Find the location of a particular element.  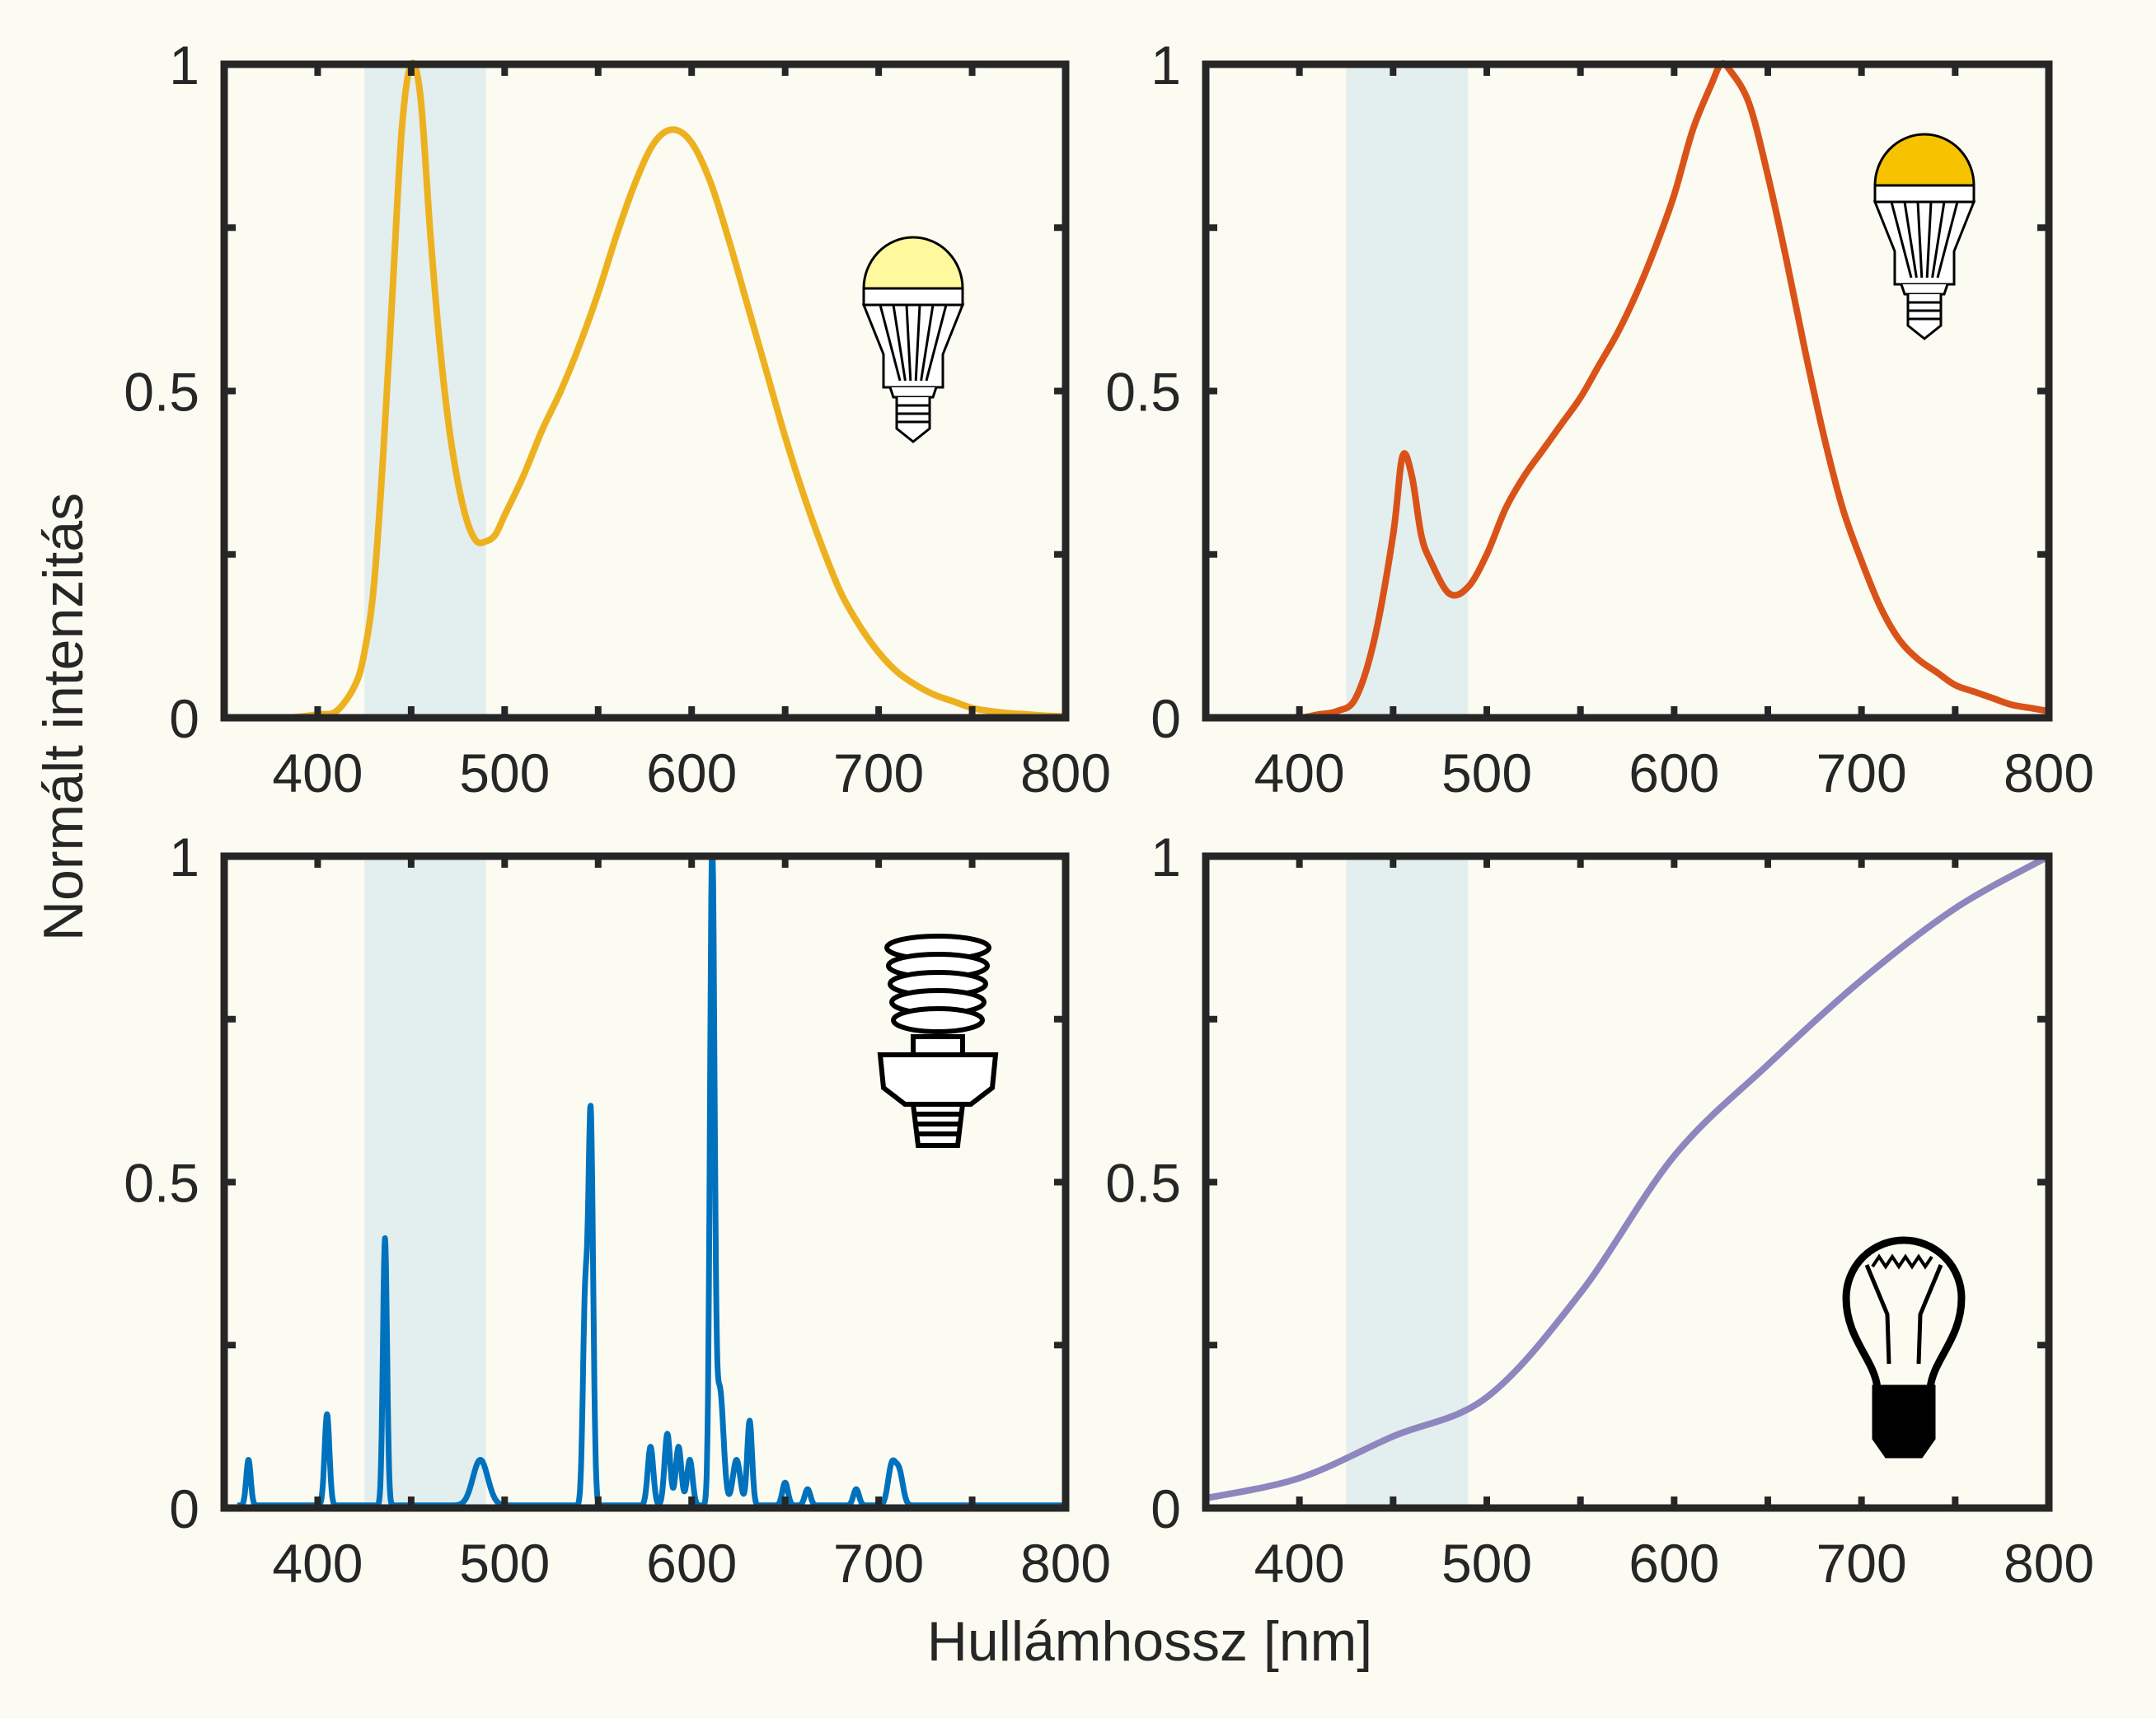

bulb-screw-base is located at coordinates (1904, 1421).